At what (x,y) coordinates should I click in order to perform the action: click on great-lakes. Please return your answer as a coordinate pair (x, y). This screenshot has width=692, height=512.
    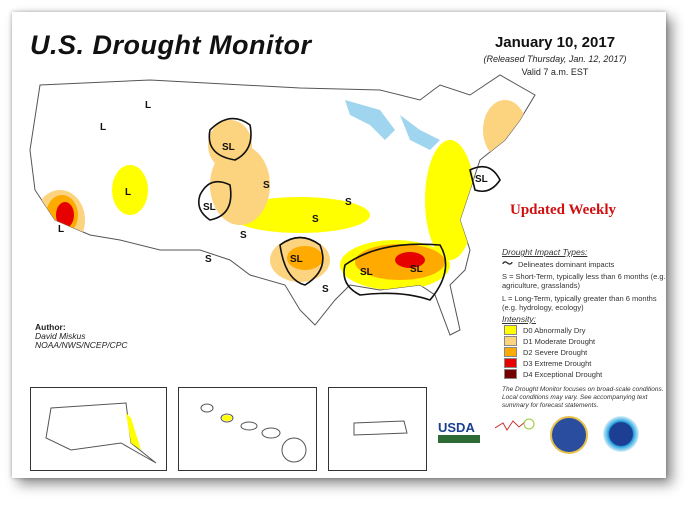
    Looking at the image, I should click on (392, 125).